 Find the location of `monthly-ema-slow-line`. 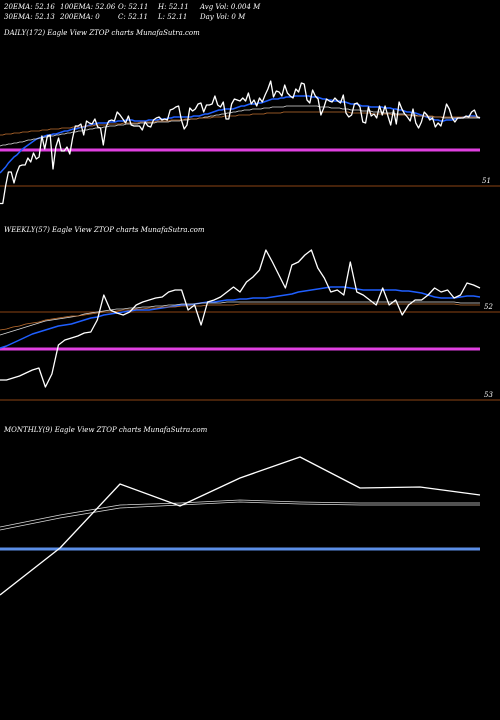

monthly-ema-slow-line is located at coordinates (240, 513).